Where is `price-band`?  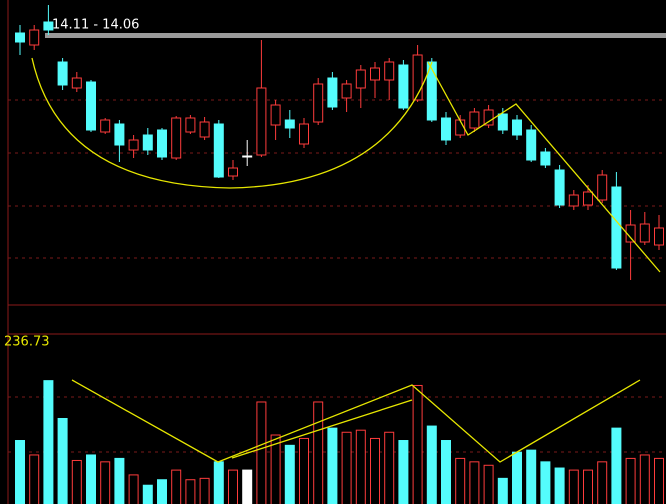
price-band is located at coordinates (355, 35).